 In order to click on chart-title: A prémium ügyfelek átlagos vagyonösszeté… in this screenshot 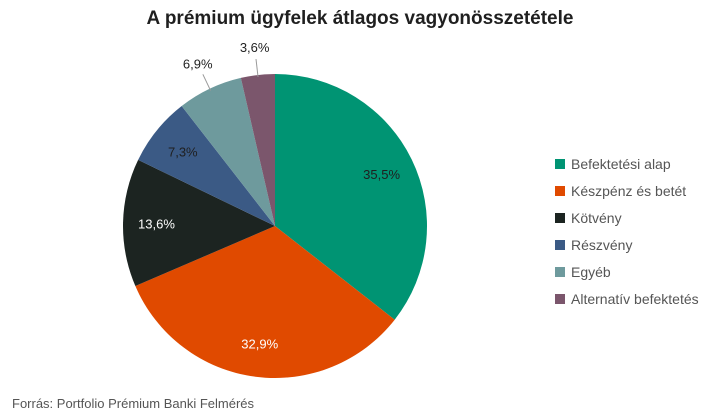, I will do `click(360, 18)`.